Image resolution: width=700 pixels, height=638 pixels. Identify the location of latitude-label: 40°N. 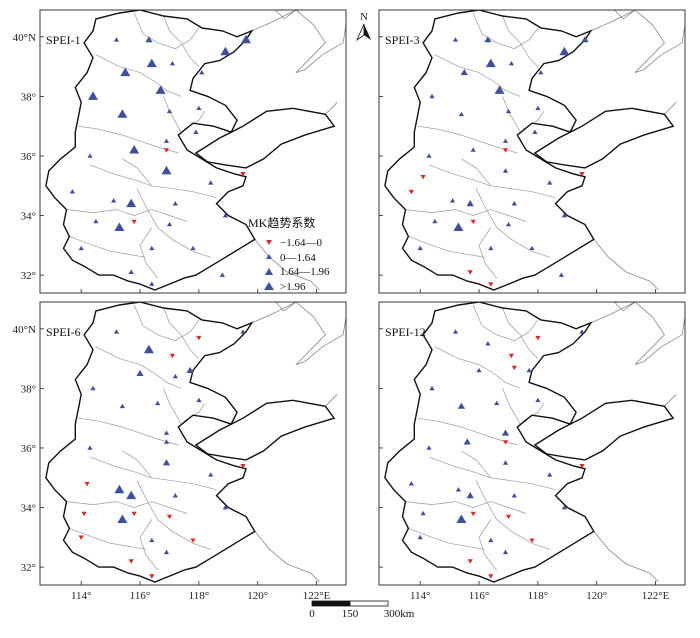
(24, 330).